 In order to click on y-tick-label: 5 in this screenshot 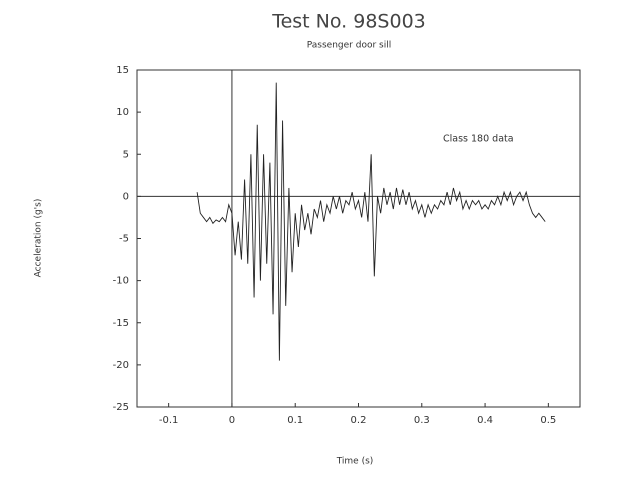, I will do `click(126, 154)`.